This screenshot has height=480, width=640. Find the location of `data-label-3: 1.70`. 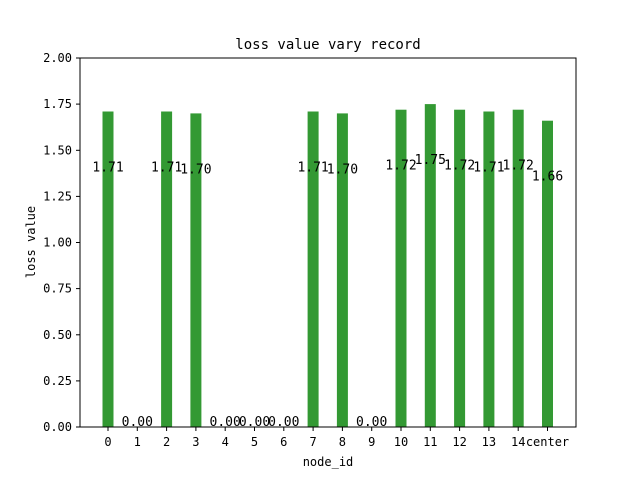

data-label-3: 1.70 is located at coordinates (195, 169).